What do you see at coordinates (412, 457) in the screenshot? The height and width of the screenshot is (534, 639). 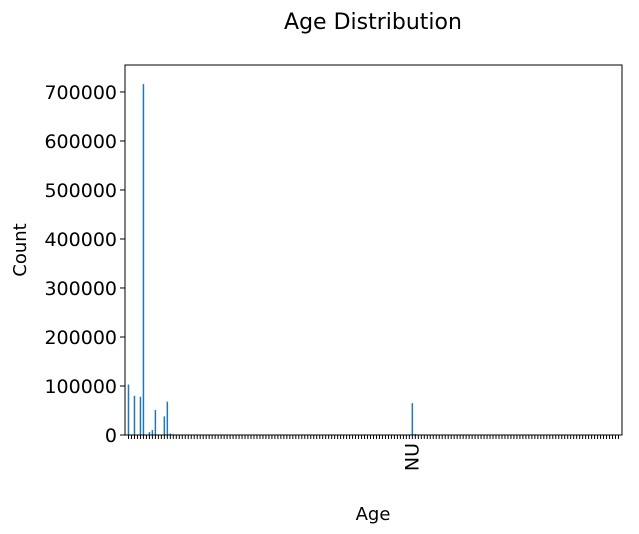 I see `x-tick-label: NU` at bounding box center [412, 457].